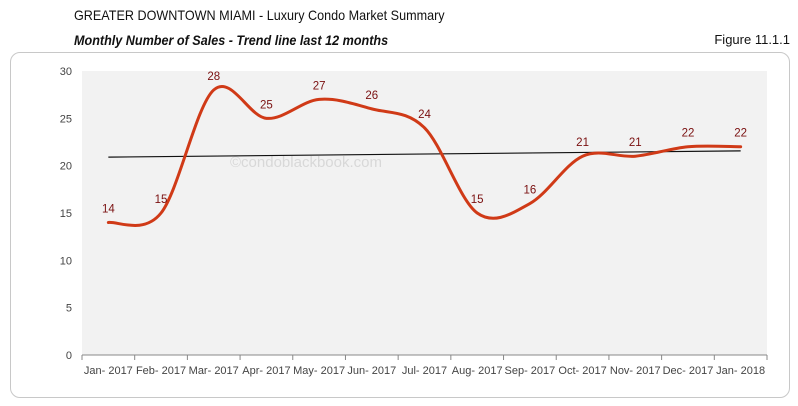 The height and width of the screenshot is (406, 798). What do you see at coordinates (213, 77) in the screenshot?
I see `data-label: 28` at bounding box center [213, 77].